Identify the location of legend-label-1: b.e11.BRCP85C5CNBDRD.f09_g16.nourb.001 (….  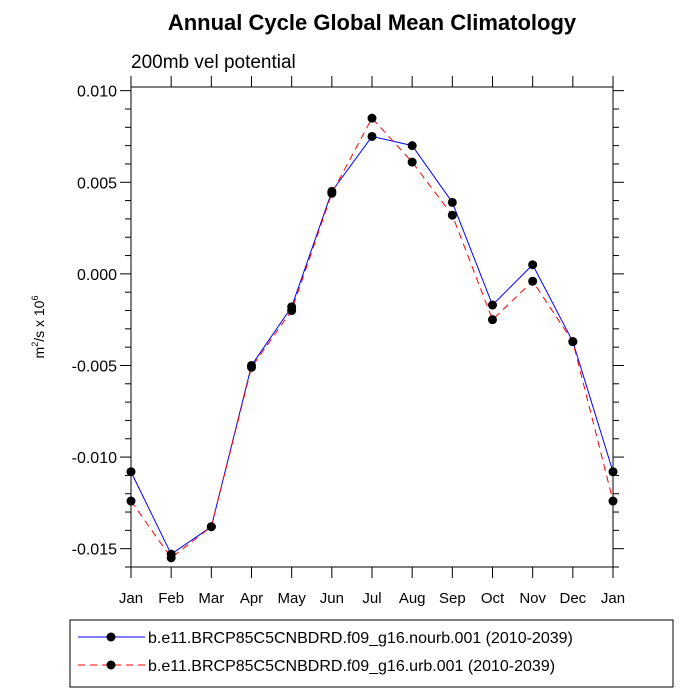
(360, 638).